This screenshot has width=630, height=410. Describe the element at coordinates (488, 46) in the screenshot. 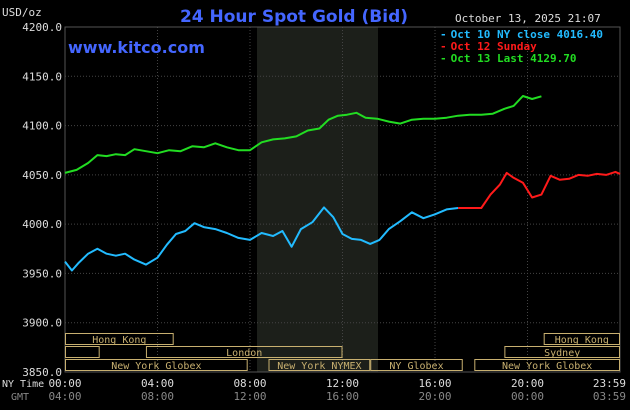

I see `legend-item-oct12: - Oct 12 Sunday` at that location.